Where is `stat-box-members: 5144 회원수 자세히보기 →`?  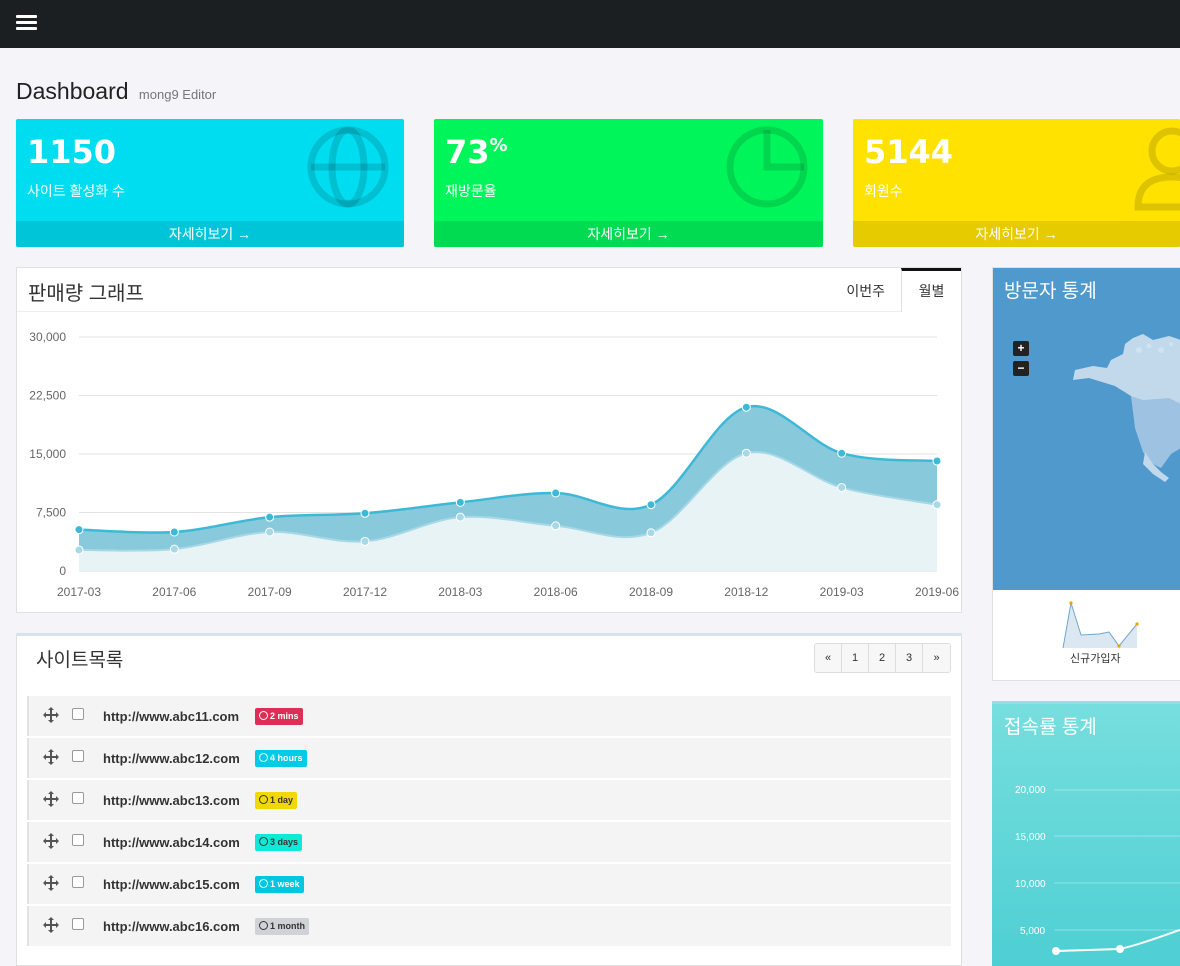
stat-box-members: 5144 회원수 자세히보기 → is located at coordinates (1016, 183).